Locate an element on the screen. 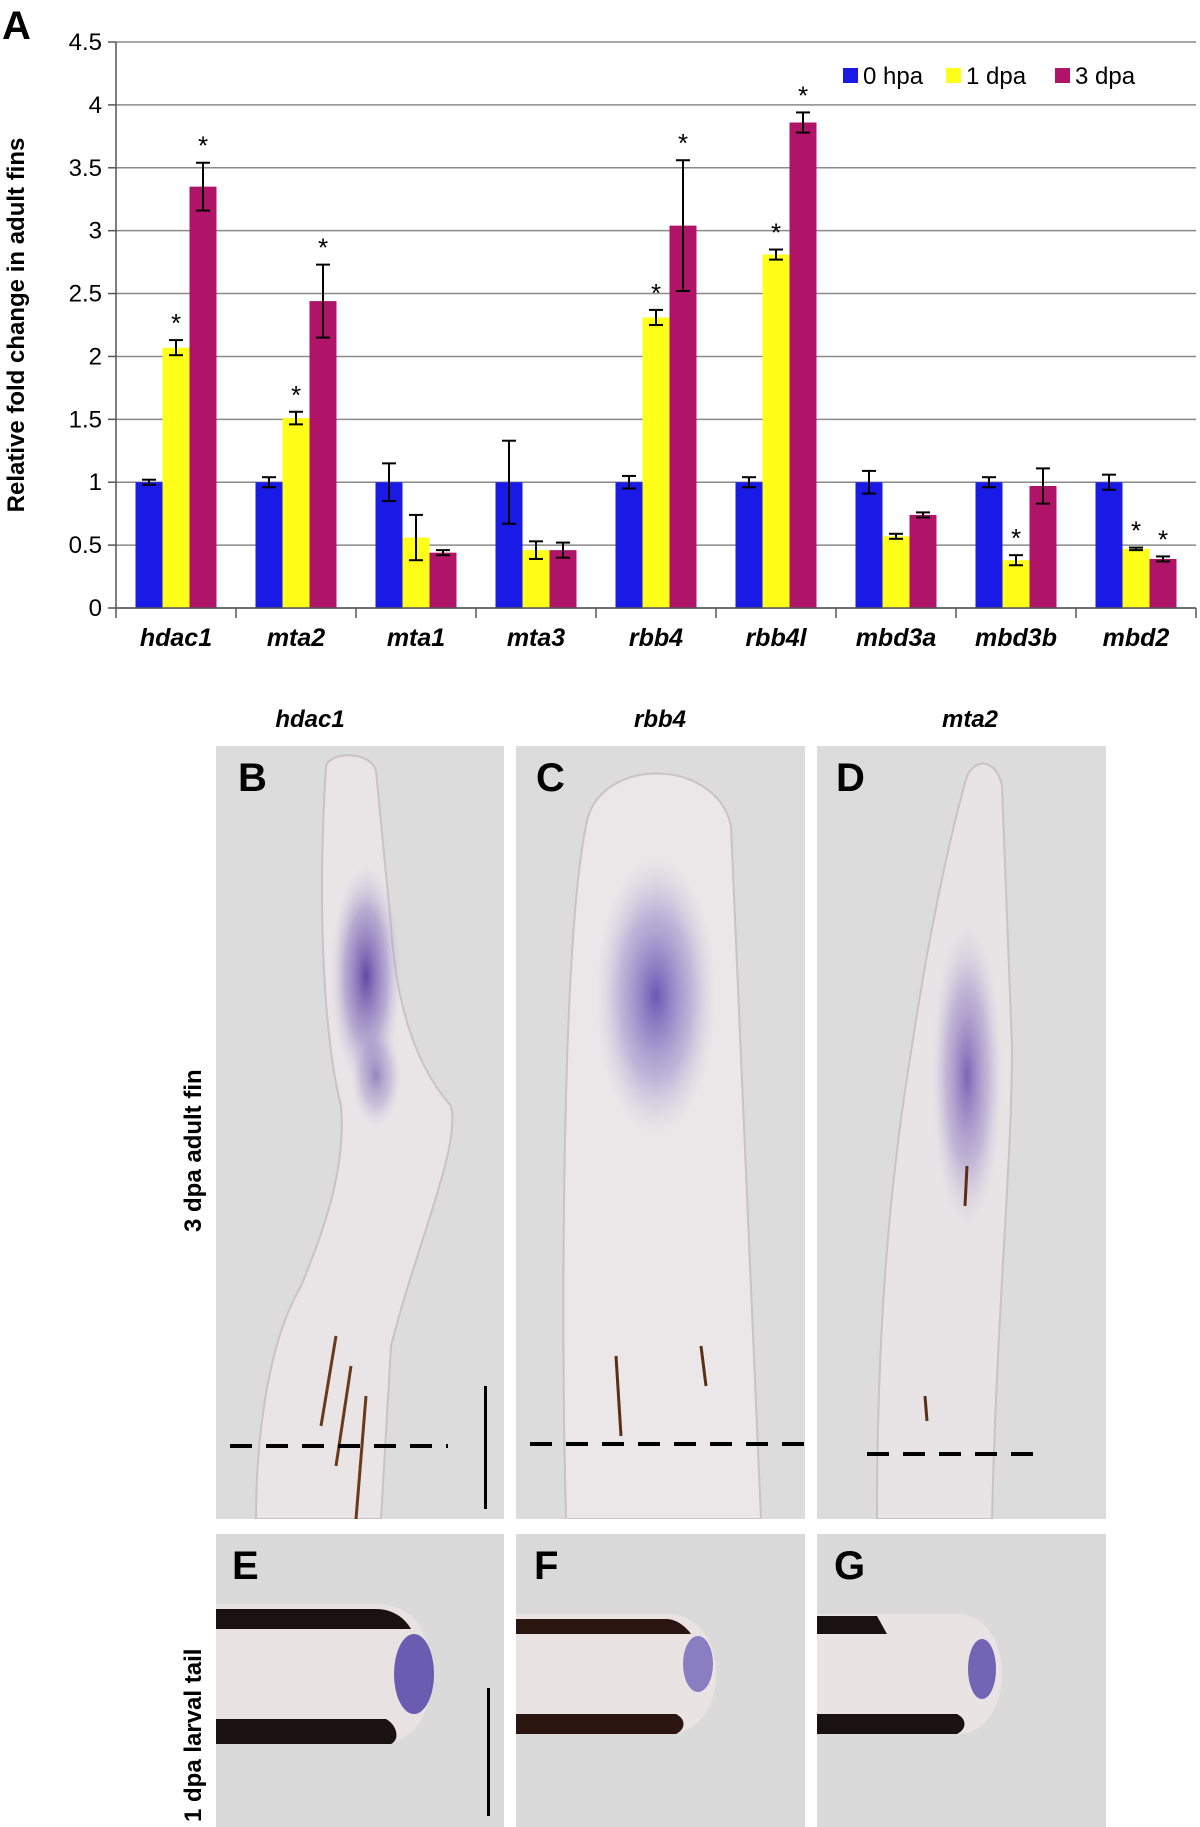  column-title-hdac1: hdac1 is located at coordinates (310, 719).